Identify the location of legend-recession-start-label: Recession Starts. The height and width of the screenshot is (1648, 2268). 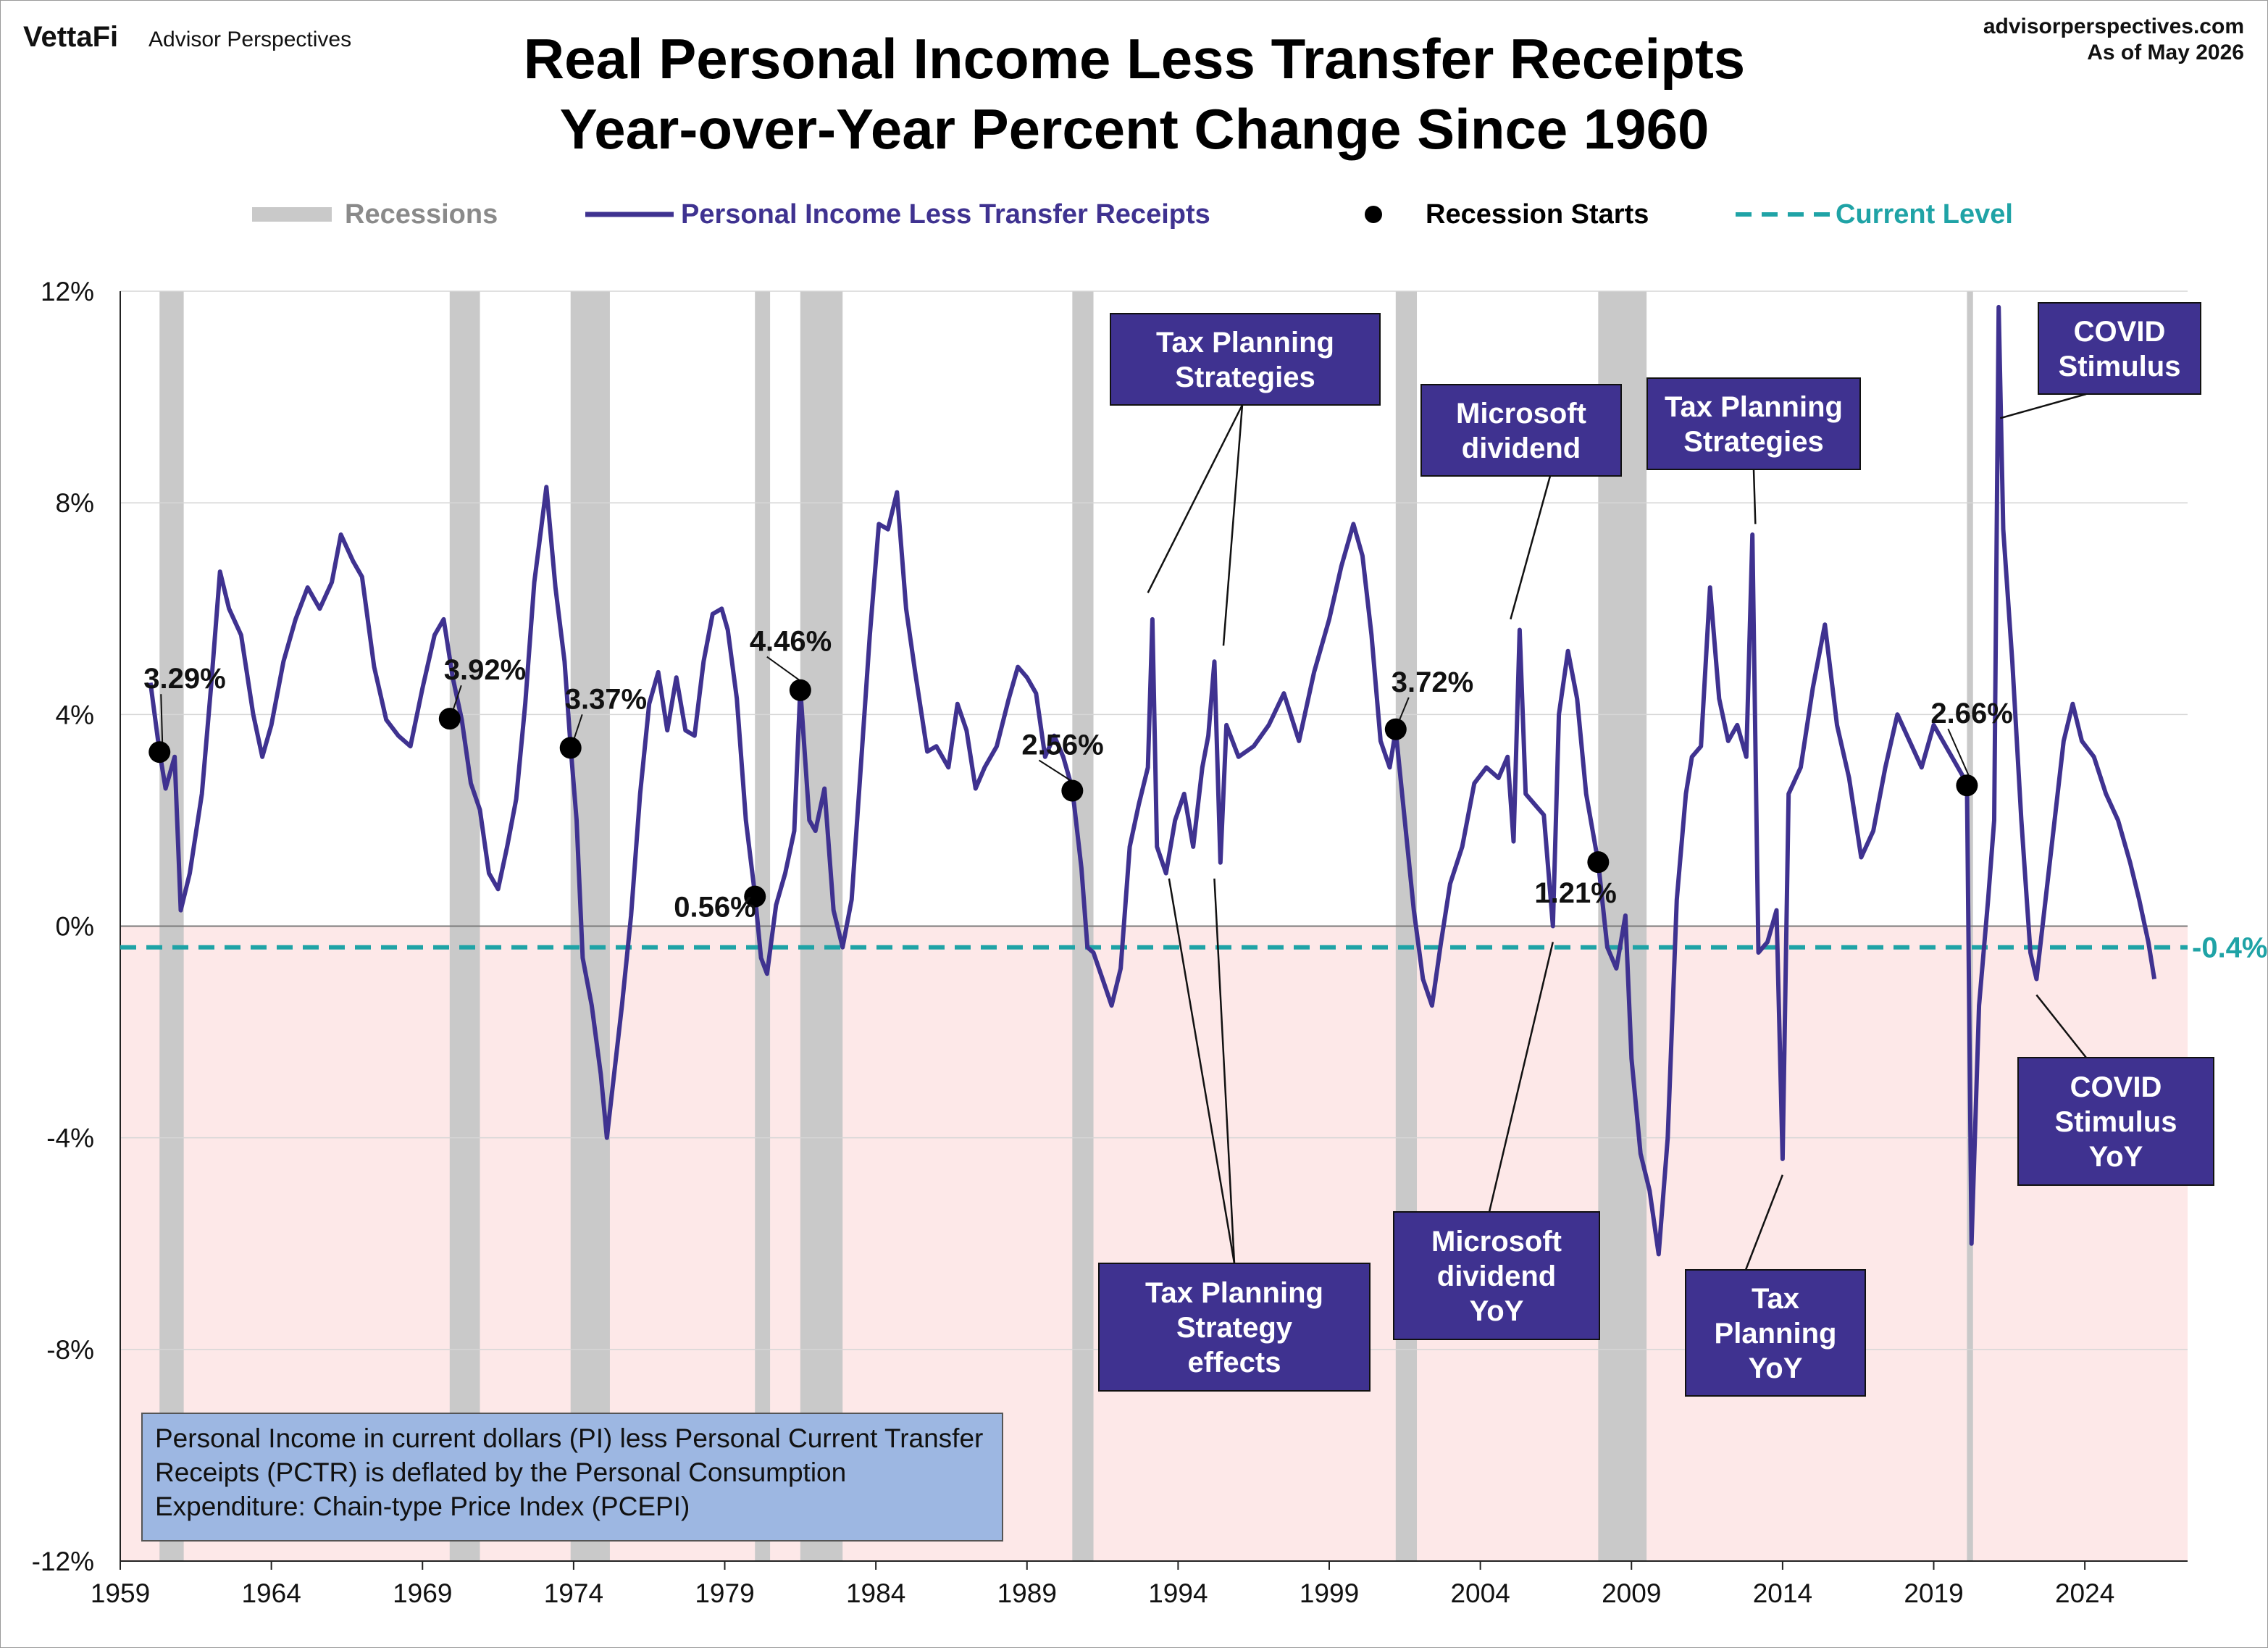
(1538, 214).